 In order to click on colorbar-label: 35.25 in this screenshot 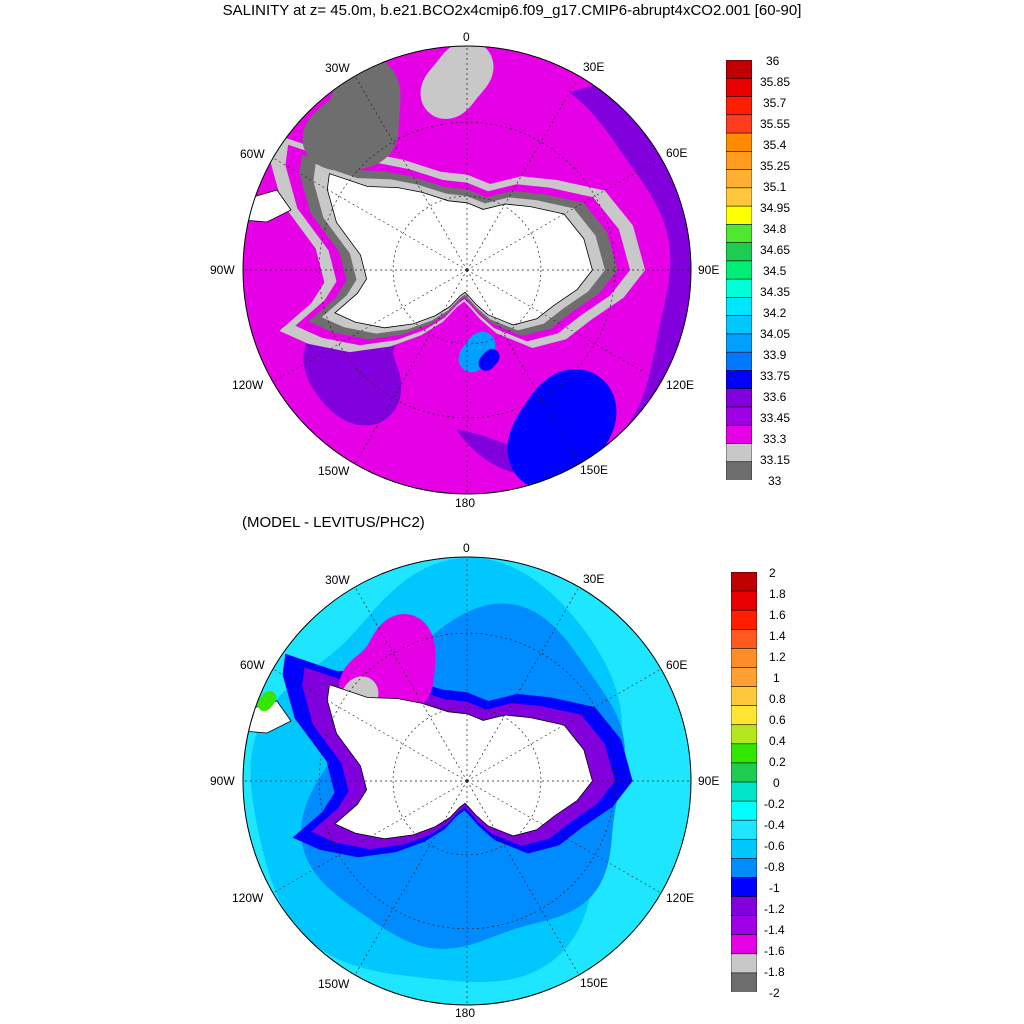, I will do `click(775, 166)`.